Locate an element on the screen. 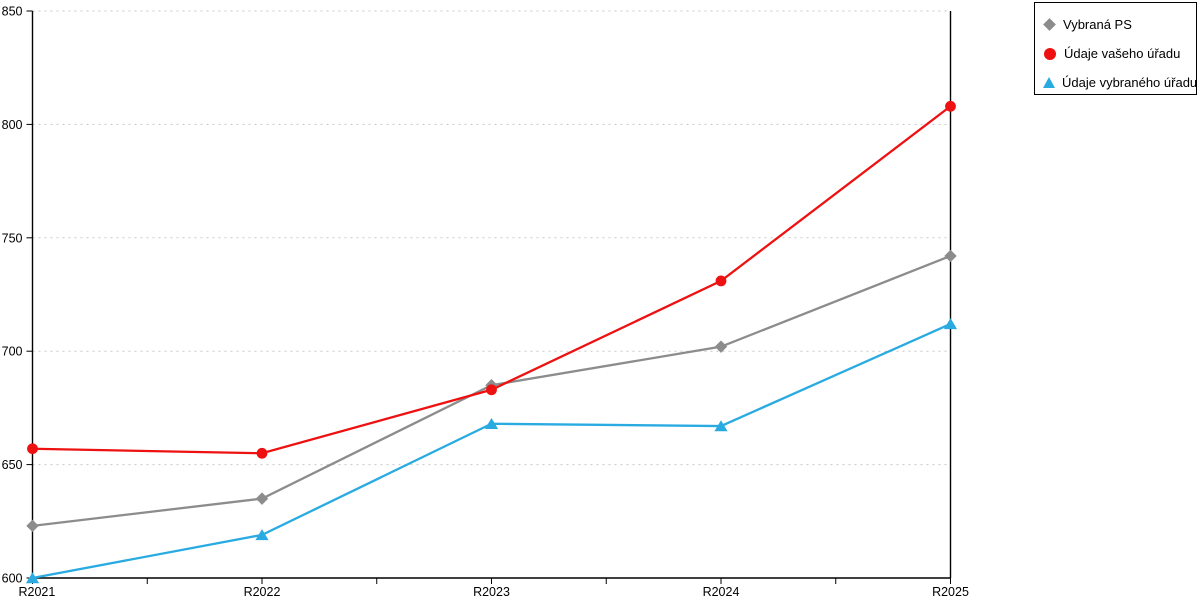 This screenshot has height=600, width=1200. legend-label: Údaje vybraného úřadu is located at coordinates (1130, 82).